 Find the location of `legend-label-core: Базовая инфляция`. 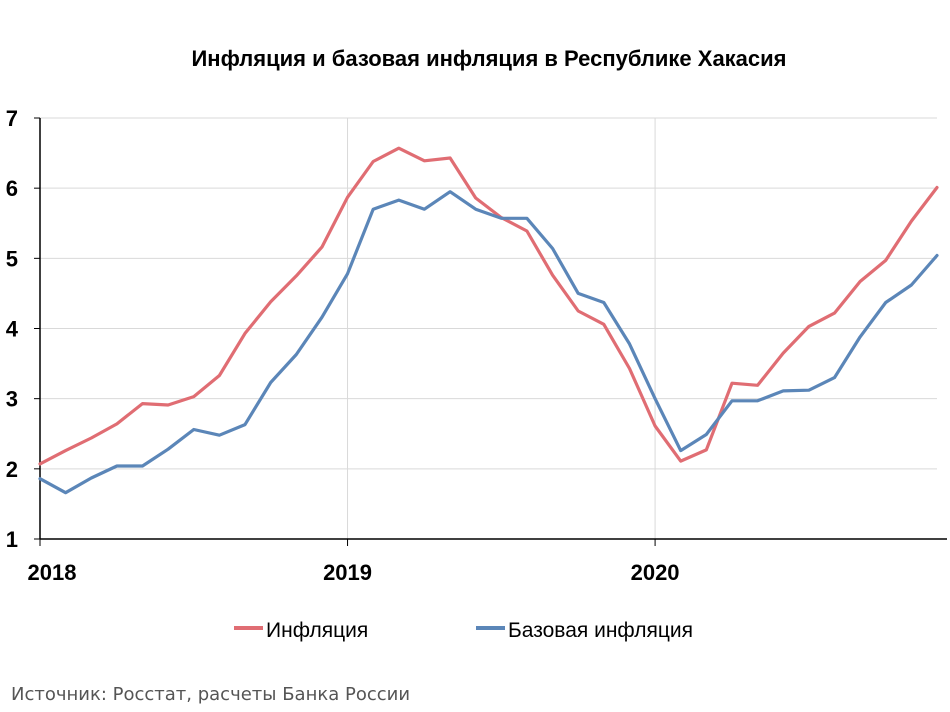

legend-label-core: Базовая инфляция is located at coordinates (600, 630).